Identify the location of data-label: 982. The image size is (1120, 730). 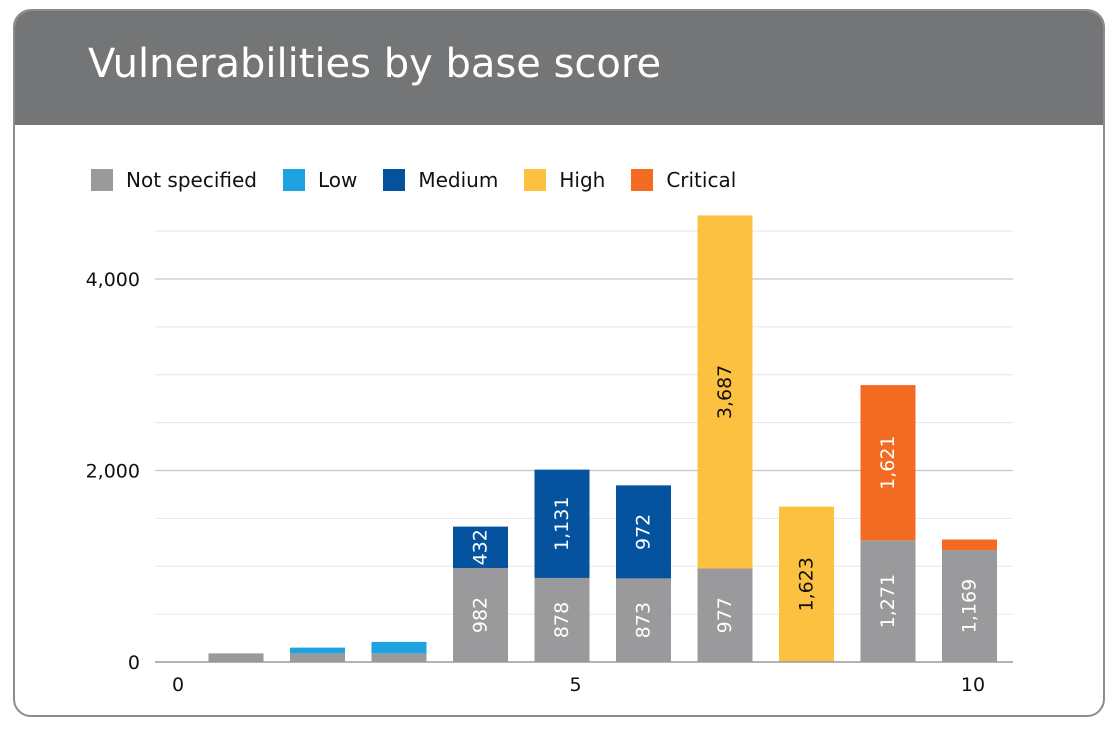
(481, 615).